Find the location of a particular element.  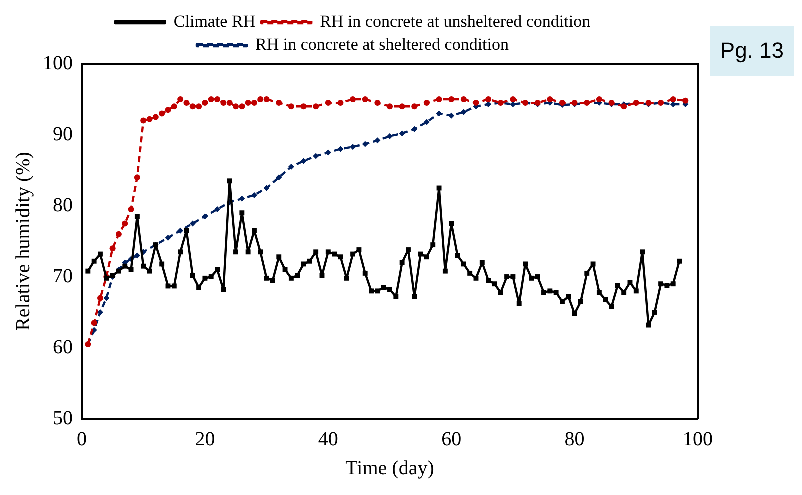

legend-label: RH in concrete at unsheltered condition is located at coordinates (456, 21).